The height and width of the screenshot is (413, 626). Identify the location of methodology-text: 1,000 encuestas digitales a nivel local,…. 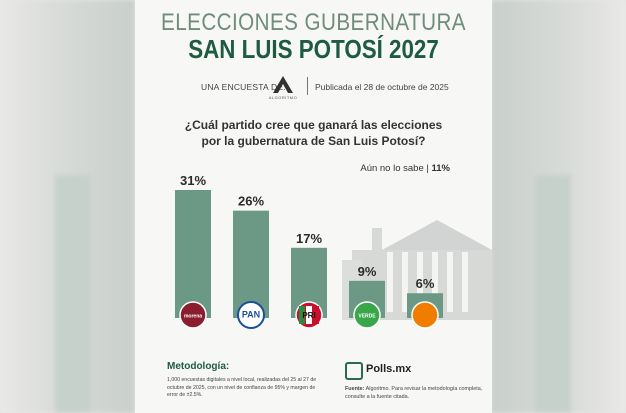
(242, 388).